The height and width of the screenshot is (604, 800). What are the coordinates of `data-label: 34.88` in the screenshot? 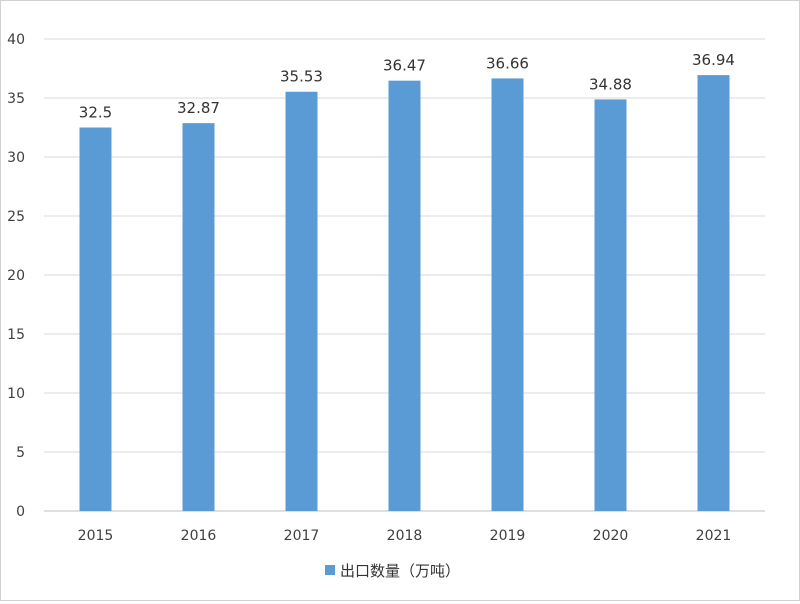 It's located at (610, 84).